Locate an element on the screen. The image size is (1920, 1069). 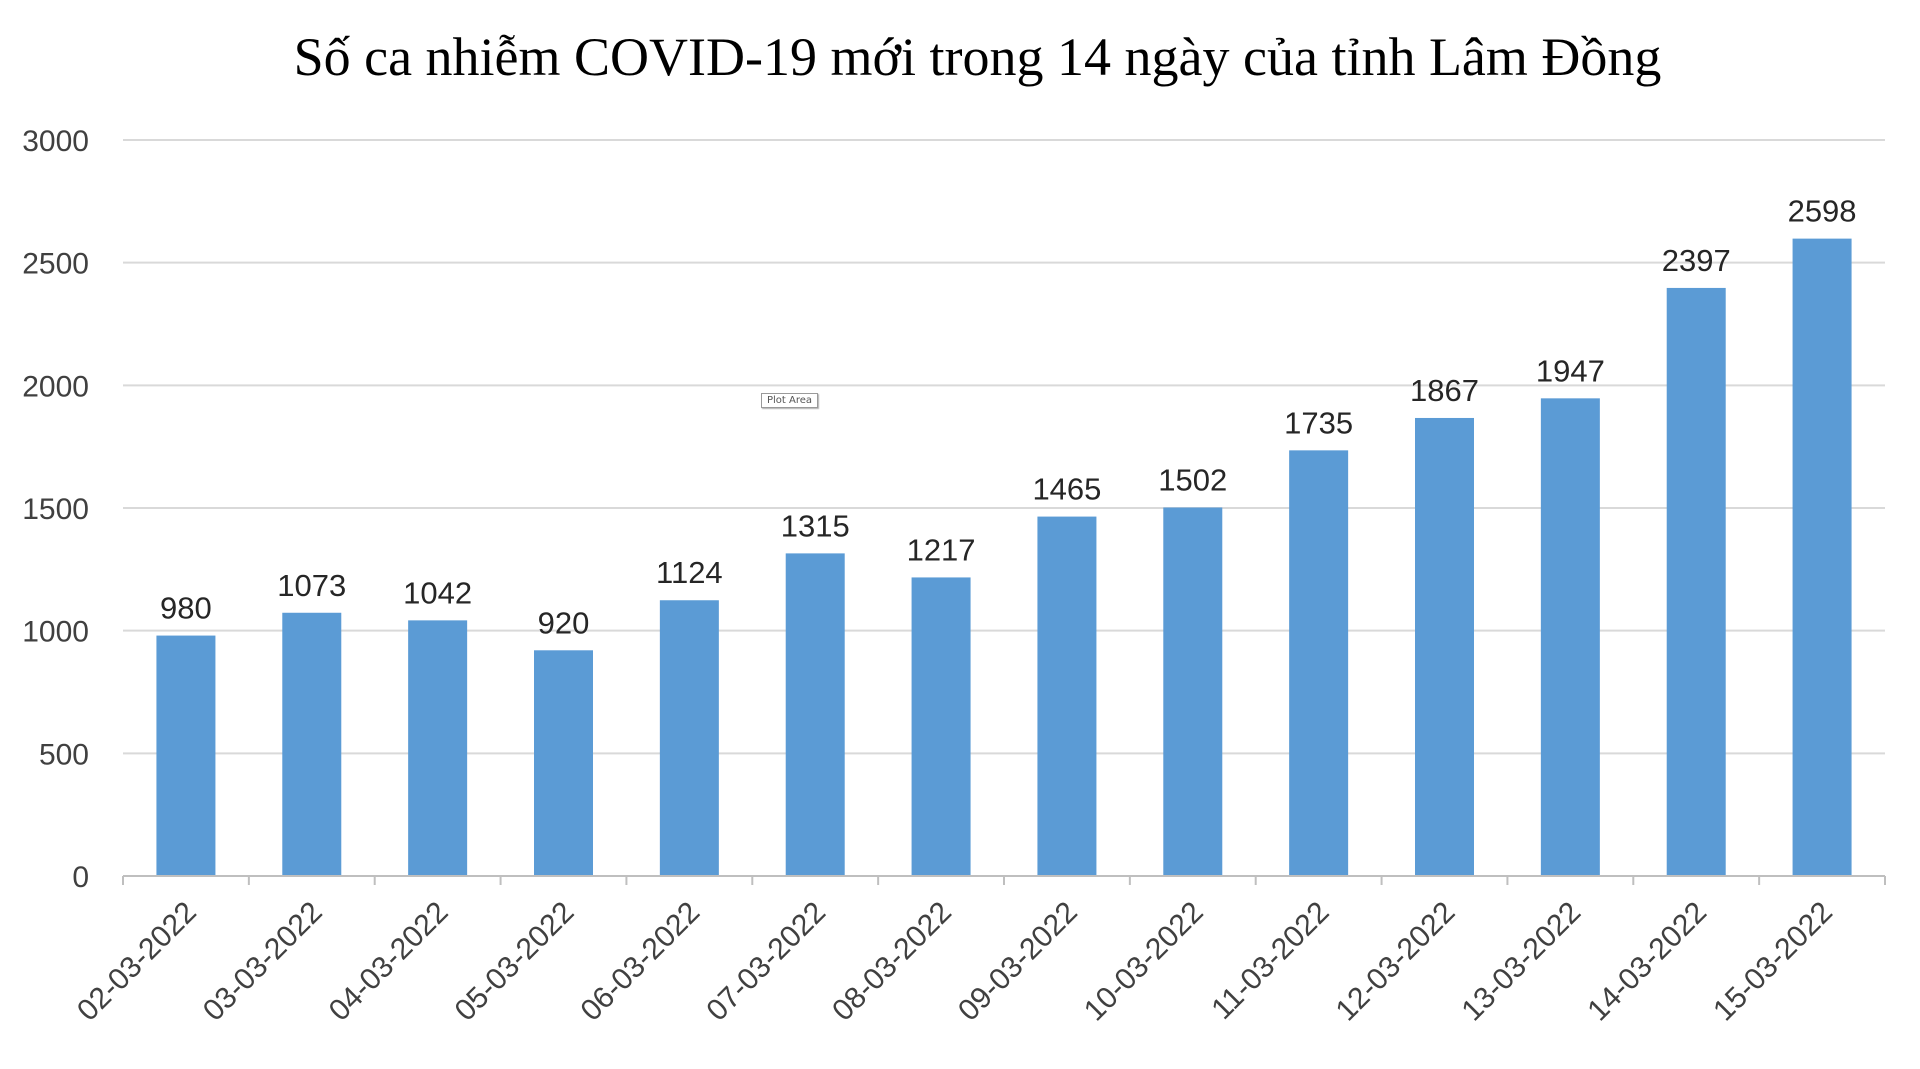
x-tick-label: 15-03-2022 is located at coordinates (1773, 962).